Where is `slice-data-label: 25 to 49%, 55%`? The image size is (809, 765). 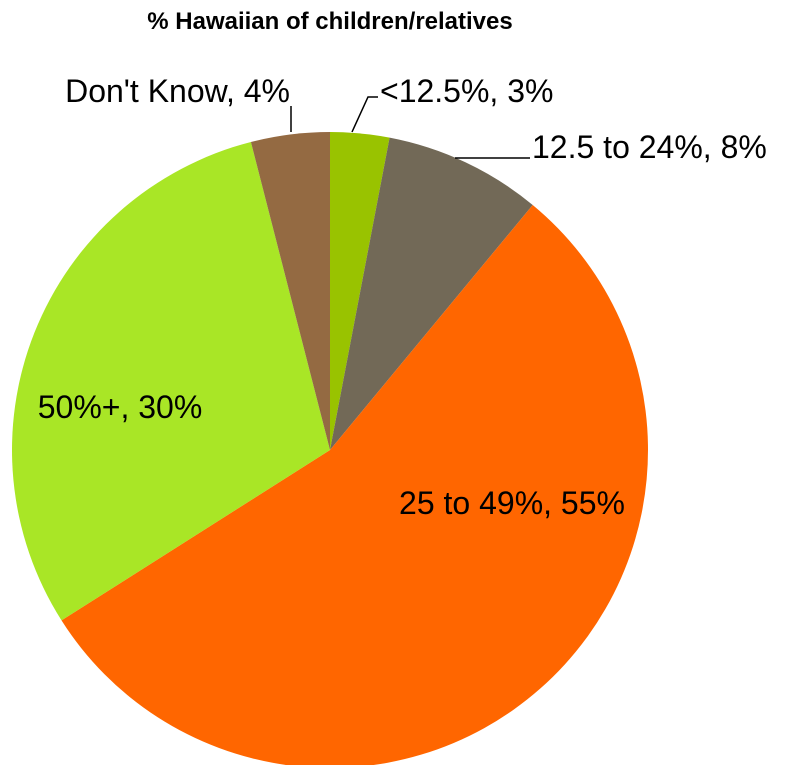 slice-data-label: 25 to 49%, 55% is located at coordinates (512, 503).